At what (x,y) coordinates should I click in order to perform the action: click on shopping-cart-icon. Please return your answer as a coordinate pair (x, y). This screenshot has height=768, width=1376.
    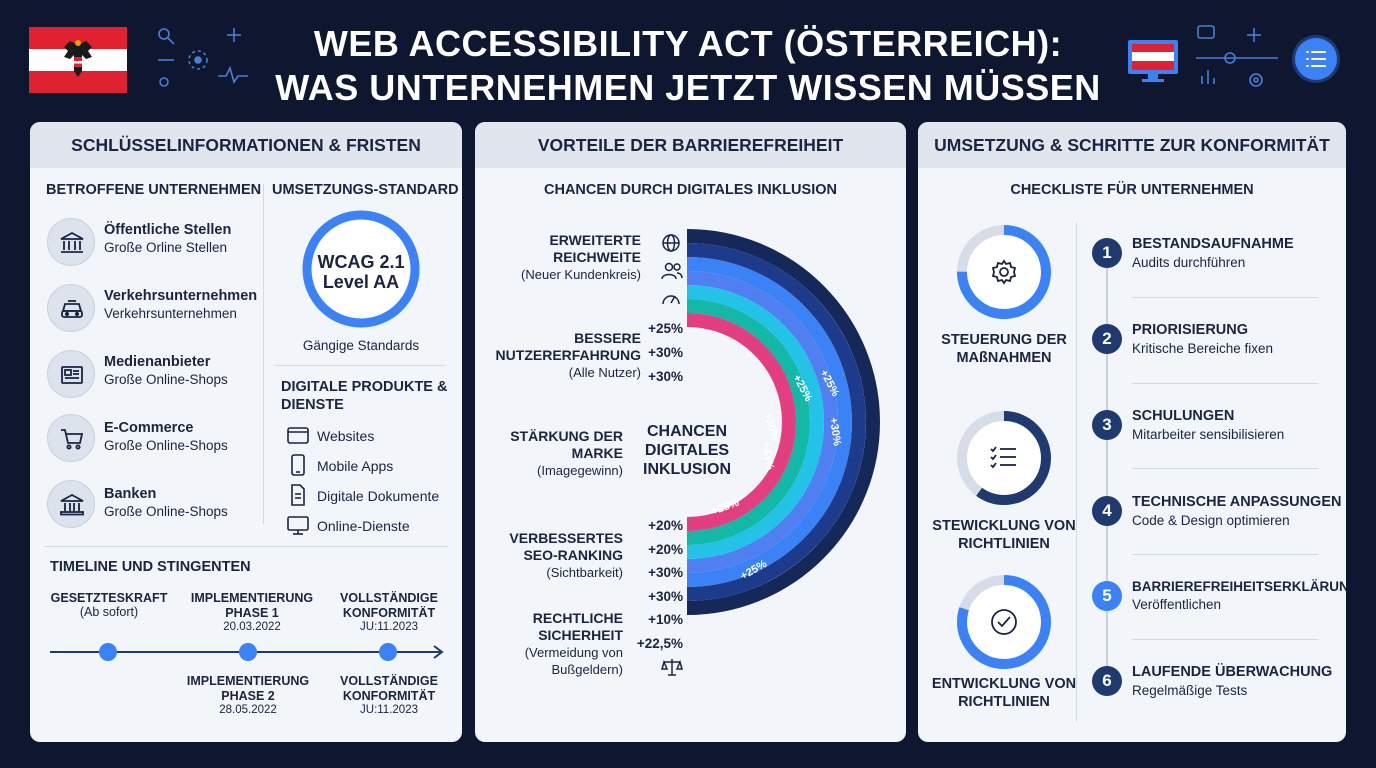
    Looking at the image, I should click on (72, 439).